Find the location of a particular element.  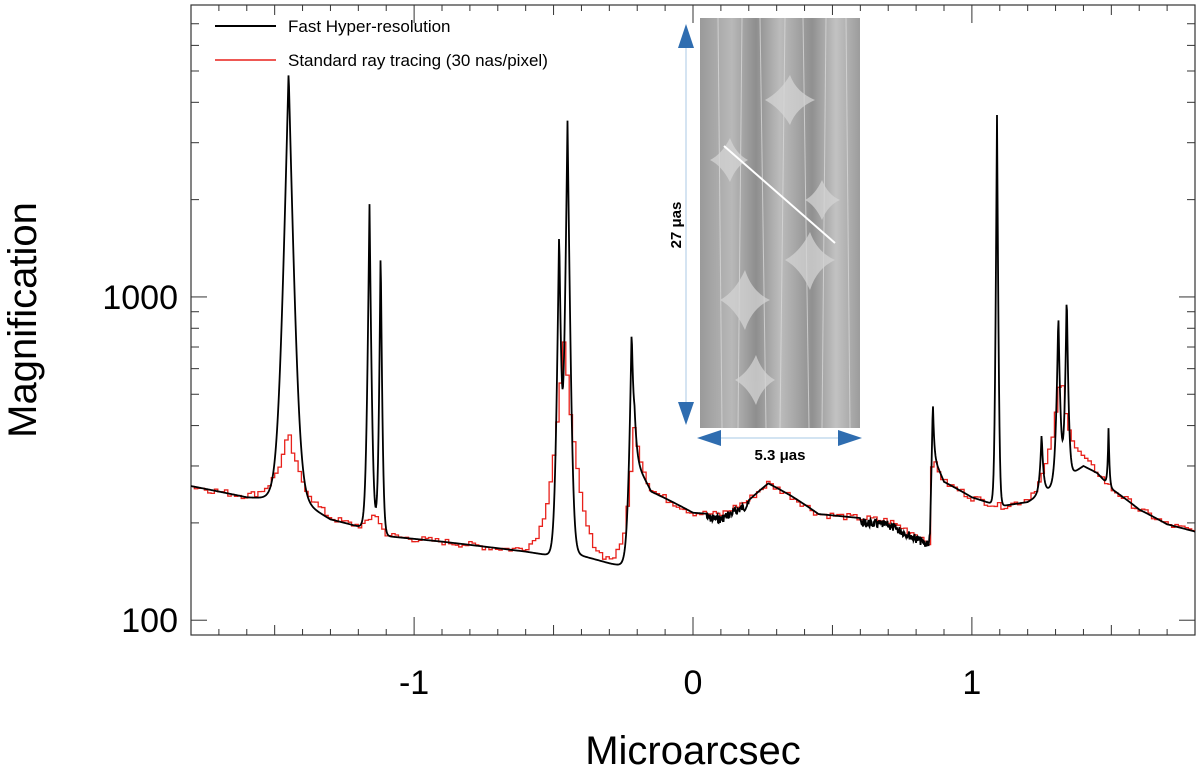

y-axis-title: Magnification is located at coordinates (23, 320).